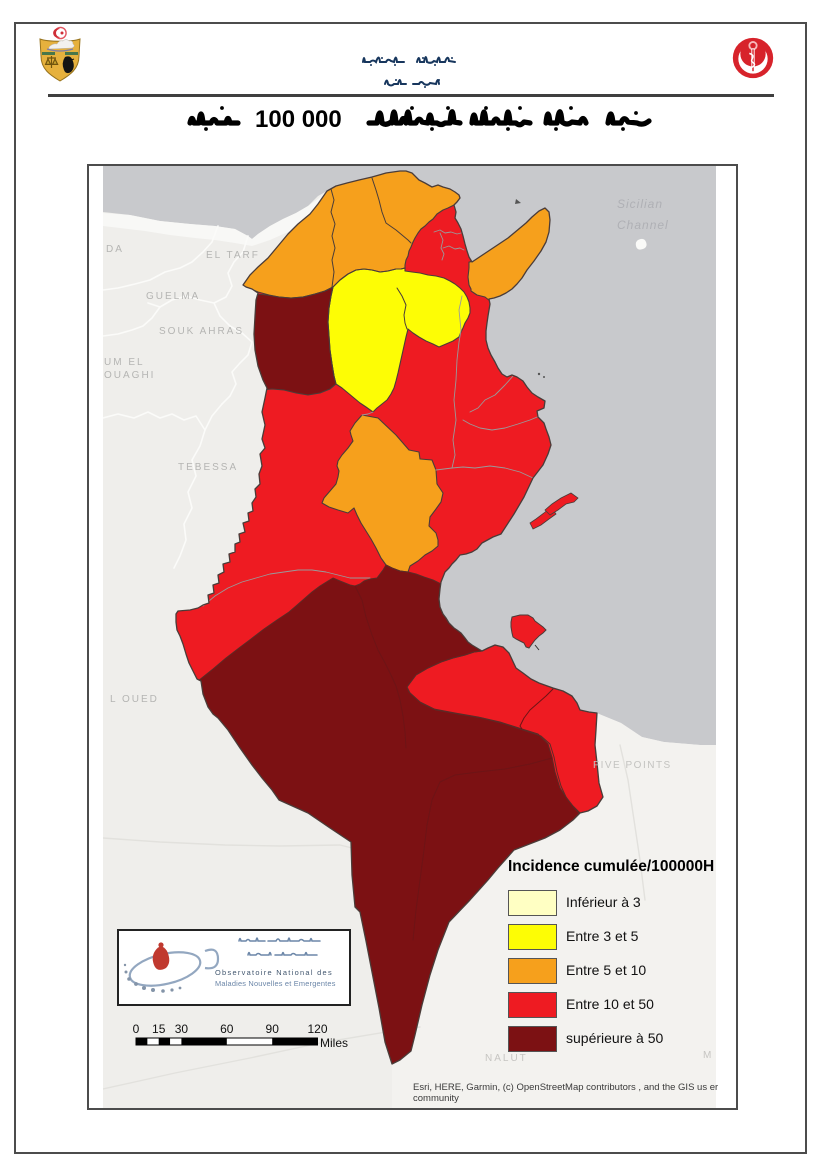  What do you see at coordinates (227, 1029) in the screenshot?
I see `svg-text: 60` at bounding box center [227, 1029].